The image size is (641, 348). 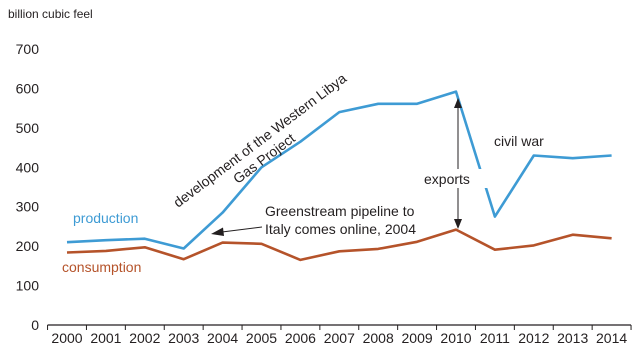 What do you see at coordinates (28, 128) in the screenshot?
I see `y-tick-label: 500` at bounding box center [28, 128].